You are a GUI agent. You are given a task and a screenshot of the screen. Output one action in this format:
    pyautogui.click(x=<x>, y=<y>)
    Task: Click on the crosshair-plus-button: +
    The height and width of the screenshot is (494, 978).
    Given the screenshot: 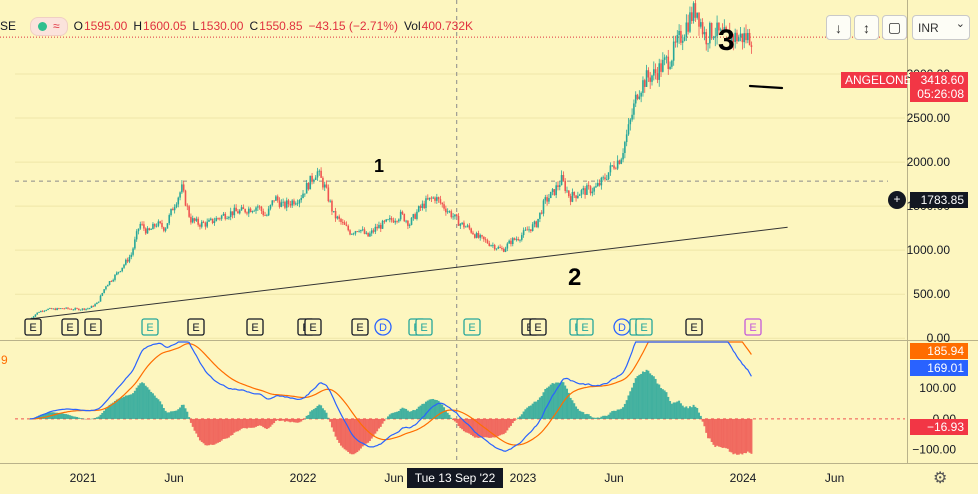 What is the action you would take?
    pyautogui.click(x=897, y=200)
    